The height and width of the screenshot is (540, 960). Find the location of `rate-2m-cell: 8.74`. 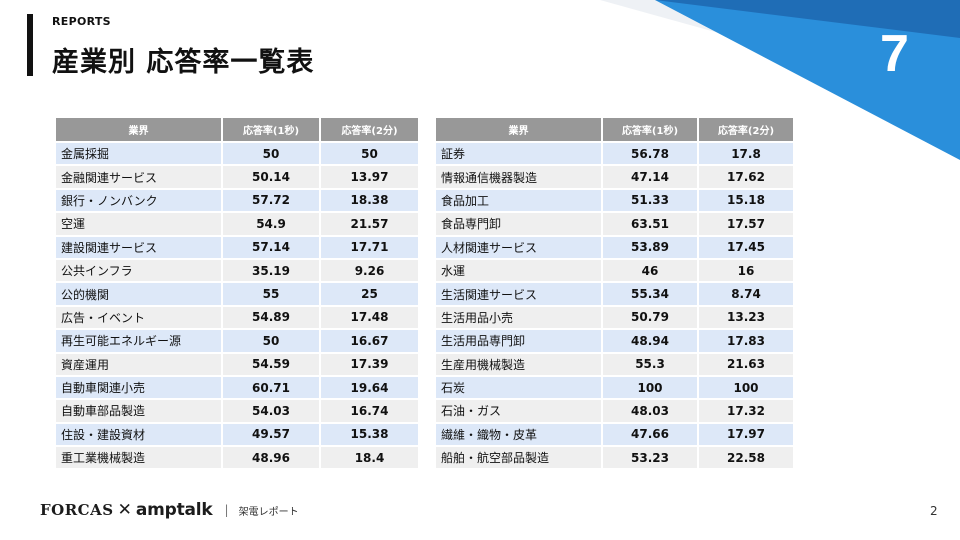

rate-2m-cell: 8.74 is located at coordinates (746, 294).